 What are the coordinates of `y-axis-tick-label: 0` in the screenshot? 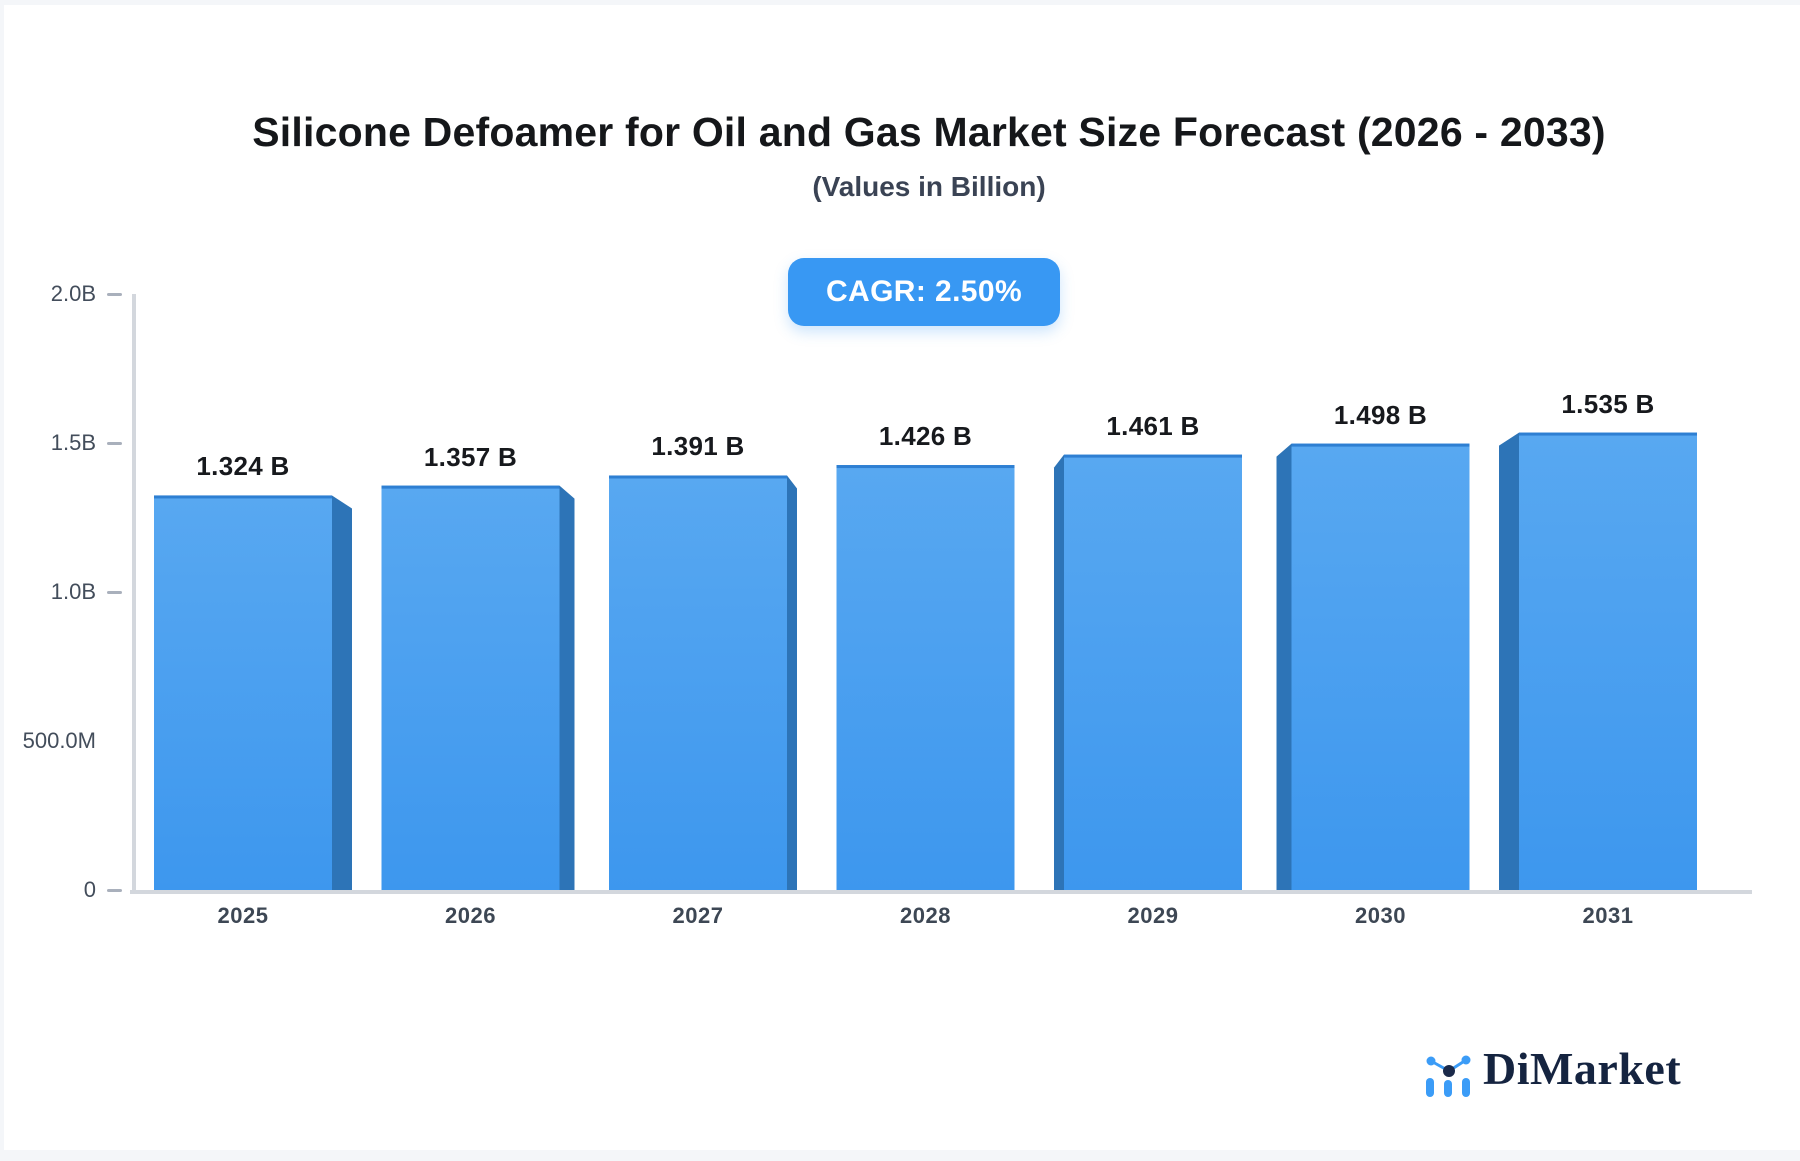 It's located at (89, 889).